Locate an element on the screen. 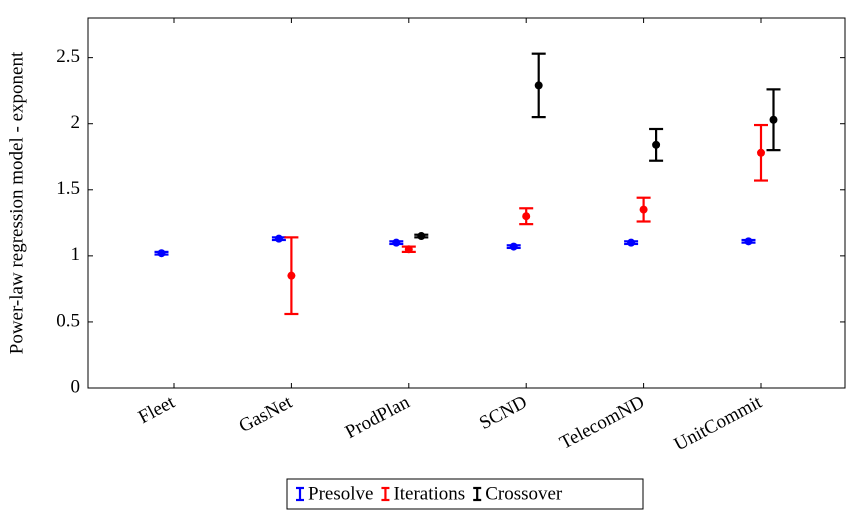 The image size is (855, 520). y-tick-label: 2.5 is located at coordinates (68, 56).